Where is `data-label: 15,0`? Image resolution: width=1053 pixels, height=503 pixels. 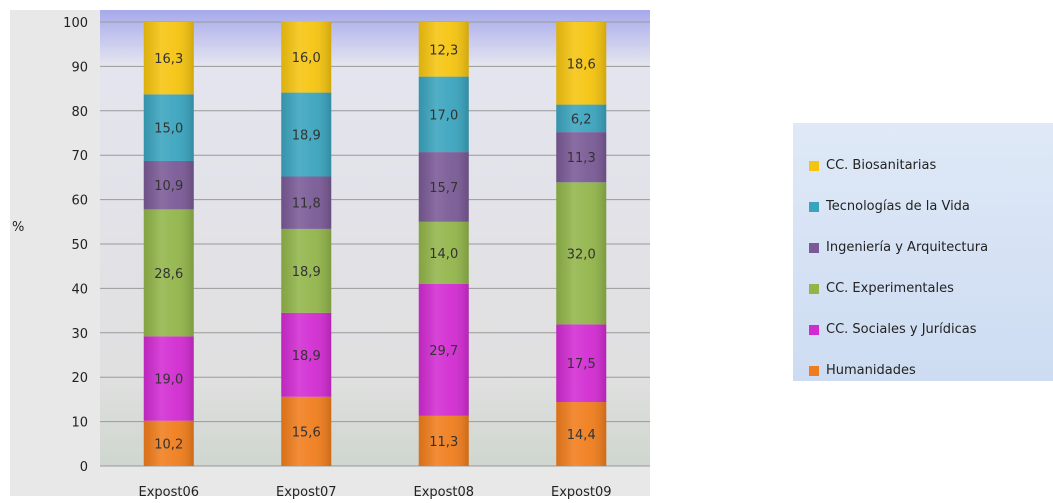
data-label: 15,0 is located at coordinates (168, 129).